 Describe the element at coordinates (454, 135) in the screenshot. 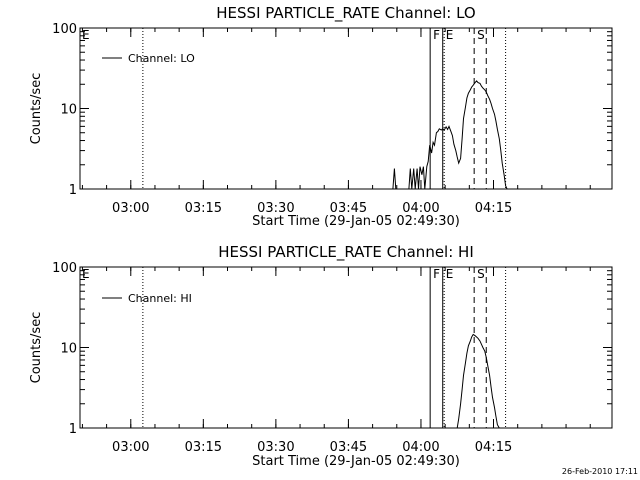

I see `series-line-channel-lo` at that location.